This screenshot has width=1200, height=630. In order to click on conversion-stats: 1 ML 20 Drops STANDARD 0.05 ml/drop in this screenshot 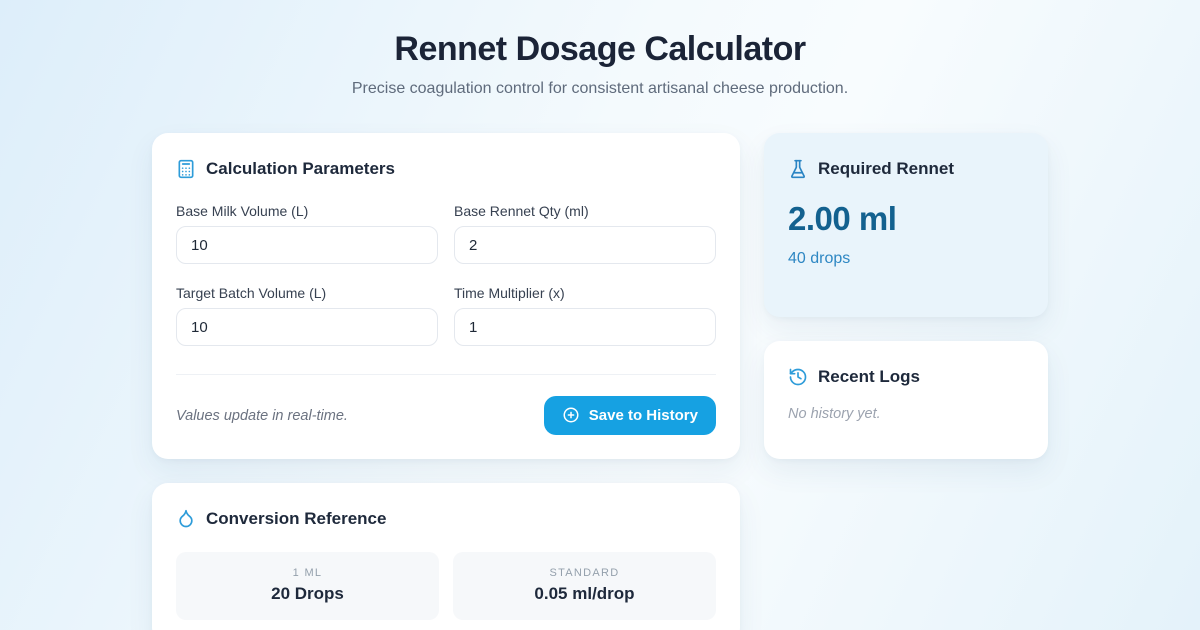, I will do `click(446, 586)`.